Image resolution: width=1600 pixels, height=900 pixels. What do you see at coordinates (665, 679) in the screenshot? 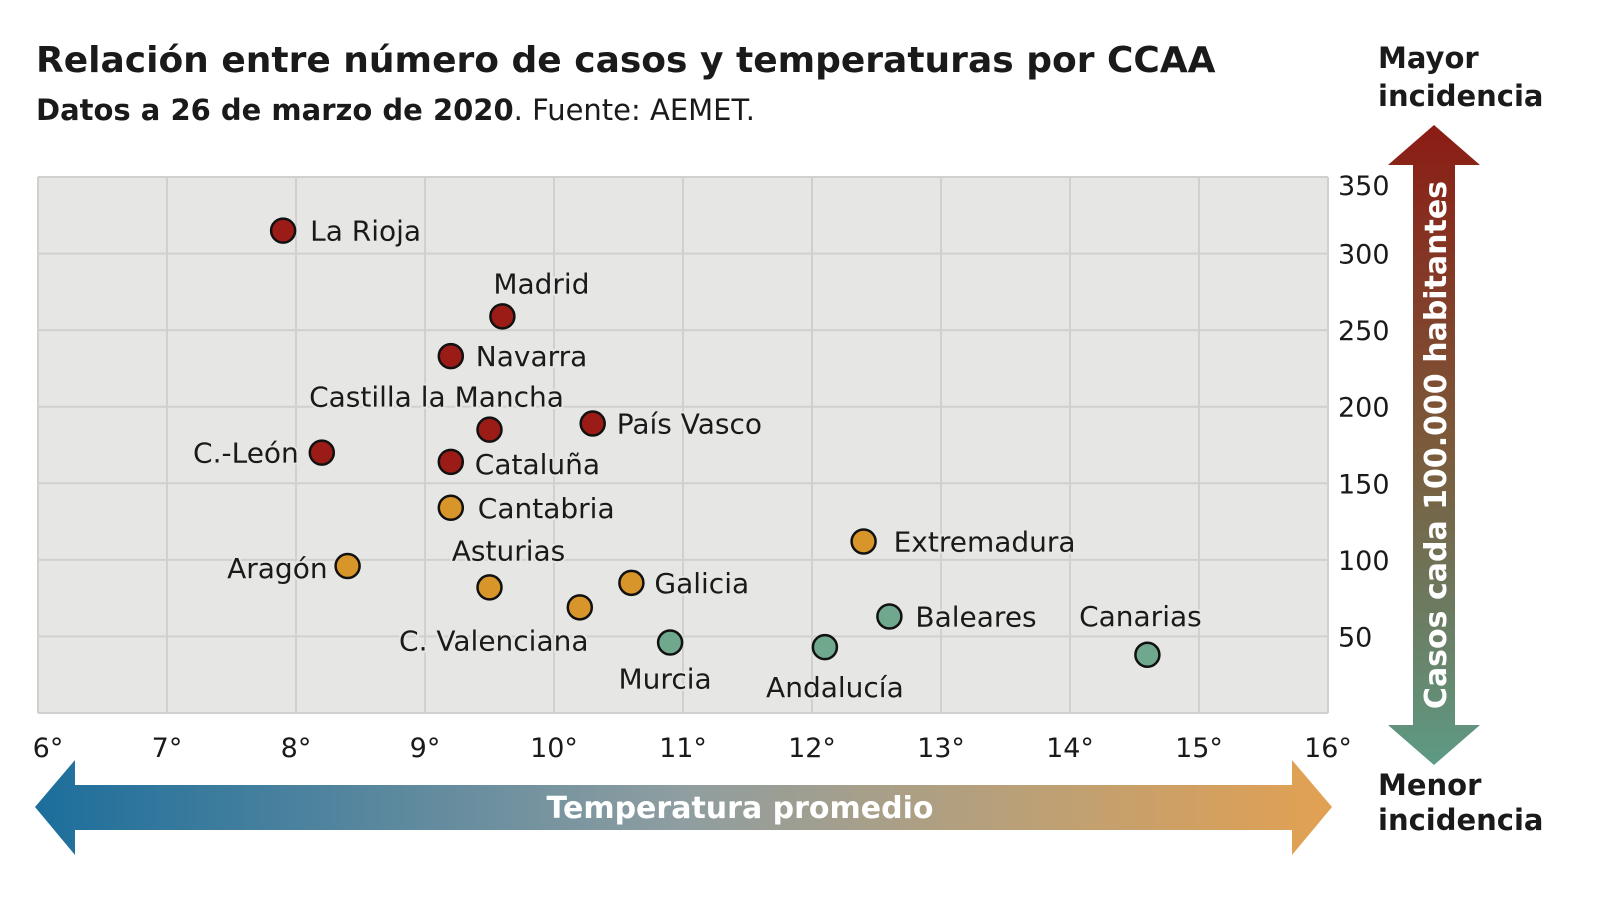
I see `point-label: Murcia` at bounding box center [665, 679].